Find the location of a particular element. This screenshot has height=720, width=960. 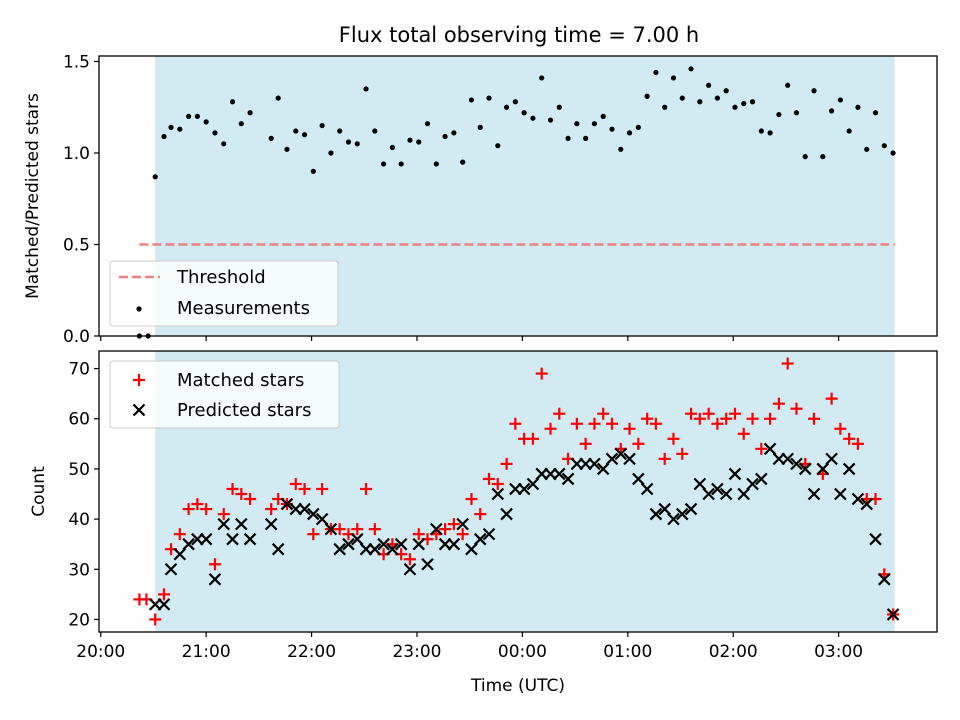

figure-title: Flux total observing time = 7.00 h is located at coordinates (519, 35).